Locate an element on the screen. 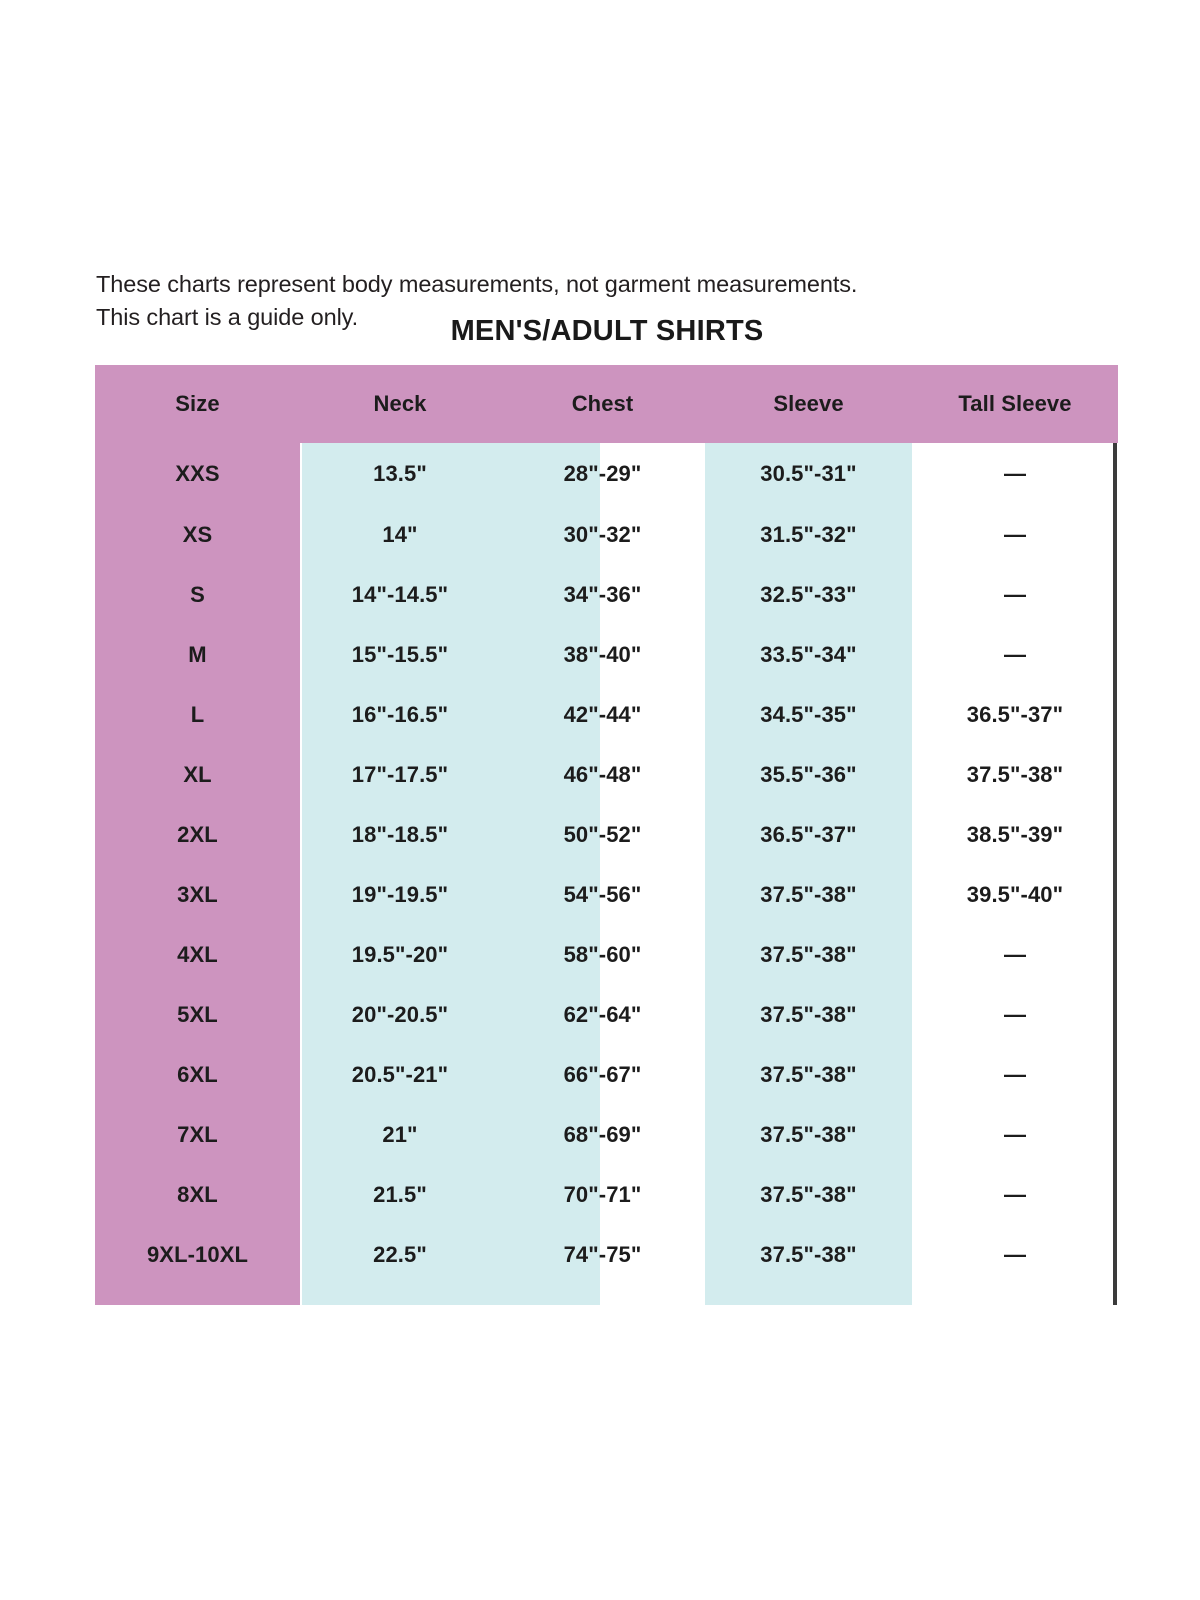 The height and width of the screenshot is (1600, 1200). table-row: XXS 13.5" 28"-29" 30.5"-31" — is located at coordinates (606, 474).